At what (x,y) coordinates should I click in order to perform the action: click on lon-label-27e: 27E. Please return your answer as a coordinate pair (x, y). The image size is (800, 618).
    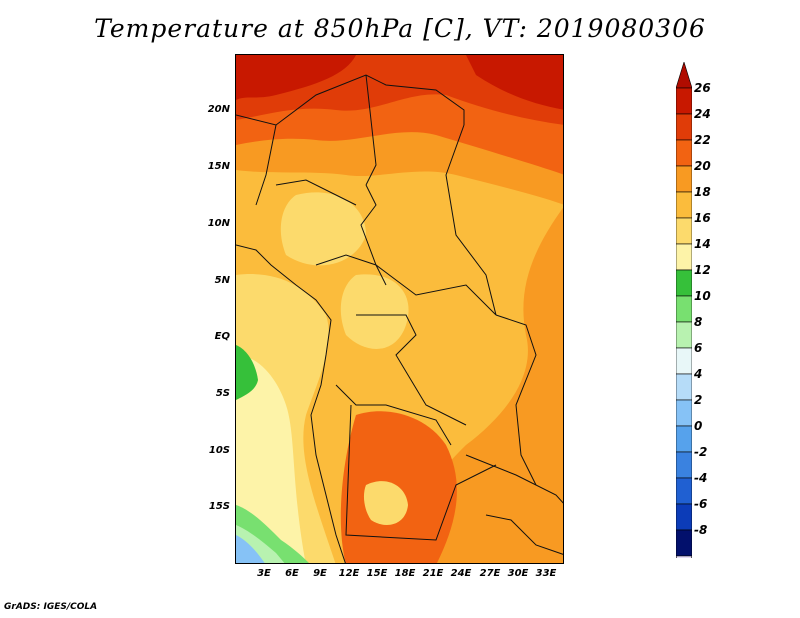
    Looking at the image, I should click on (490, 573).